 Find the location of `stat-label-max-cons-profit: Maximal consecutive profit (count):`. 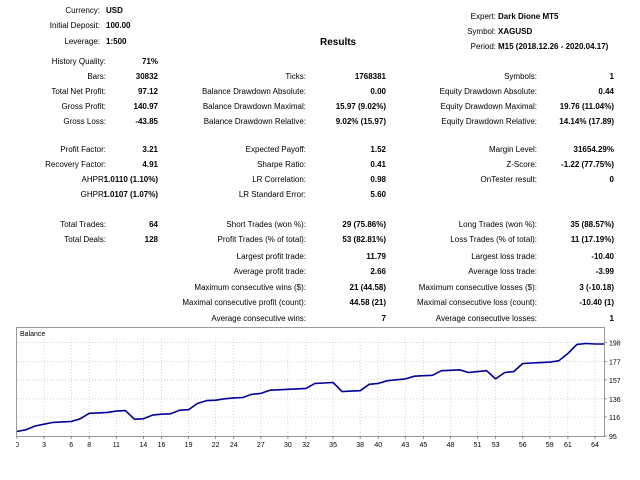

stat-label-max-cons-profit: Maximal consecutive profit (count): is located at coordinates (244, 302).